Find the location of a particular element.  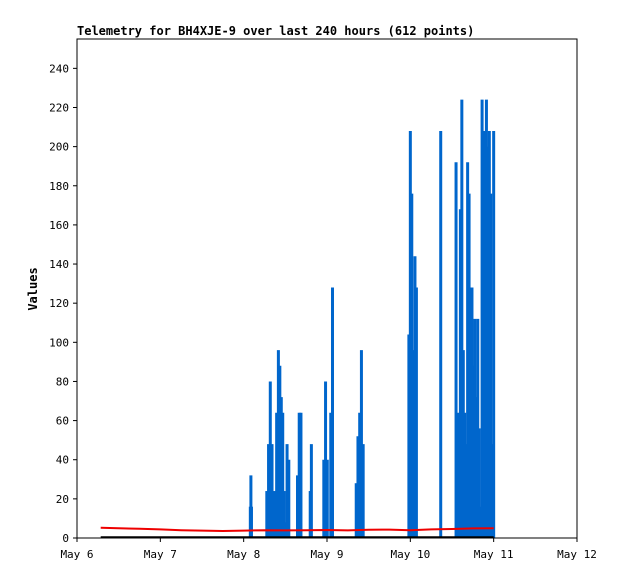

y-tick-label: 80 is located at coordinates (62, 381).